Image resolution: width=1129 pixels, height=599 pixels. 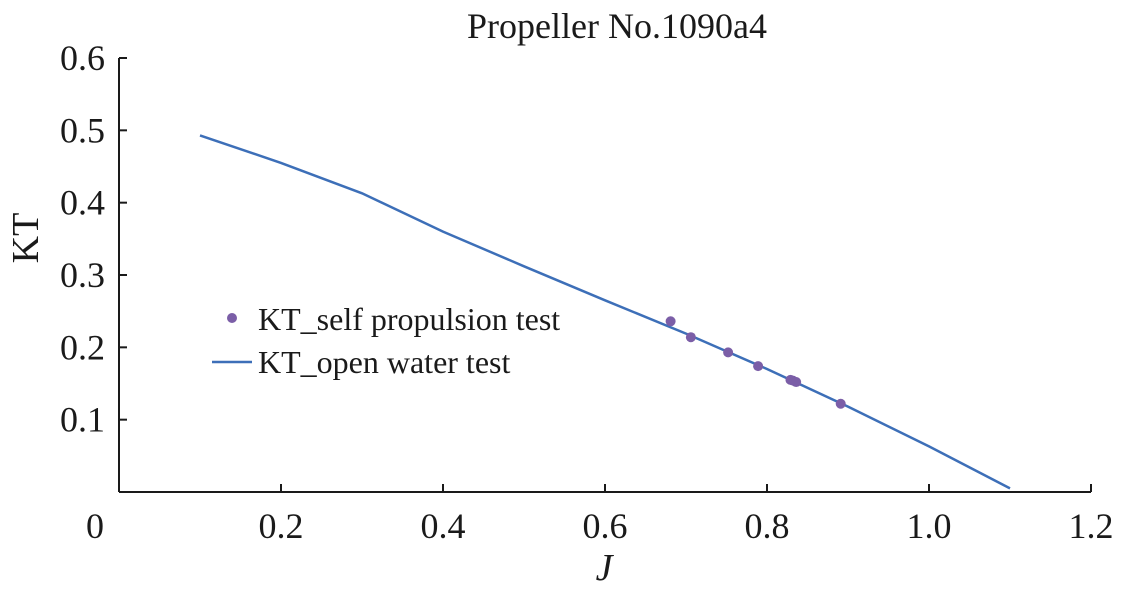 I want to click on y-tick-label: 0.2, so click(x=82, y=347).